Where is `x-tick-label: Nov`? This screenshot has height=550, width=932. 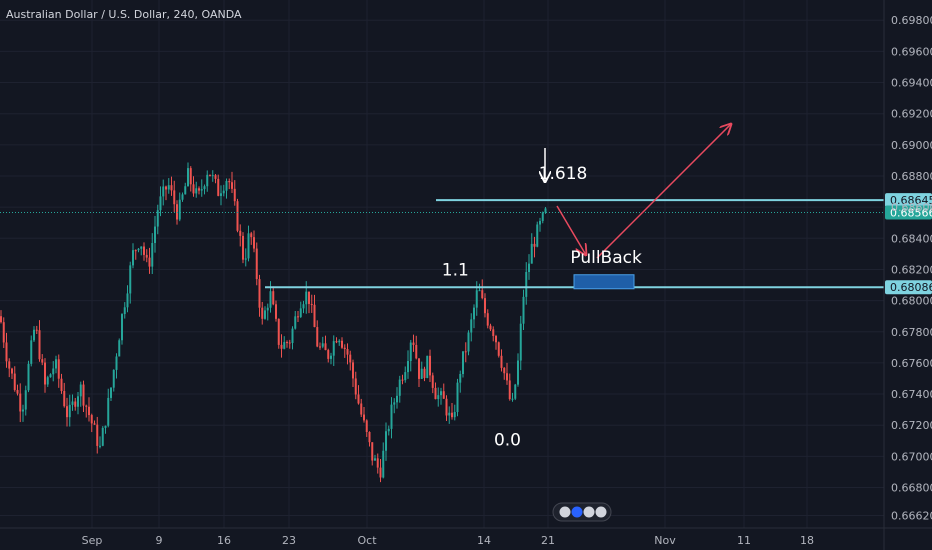
x-tick-label: Nov is located at coordinates (665, 540).